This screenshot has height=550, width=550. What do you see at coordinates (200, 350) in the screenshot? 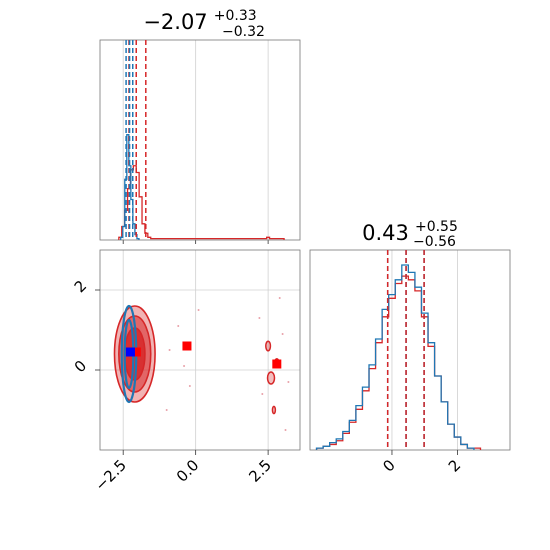
I see `panel-joint-frame` at bounding box center [200, 350].